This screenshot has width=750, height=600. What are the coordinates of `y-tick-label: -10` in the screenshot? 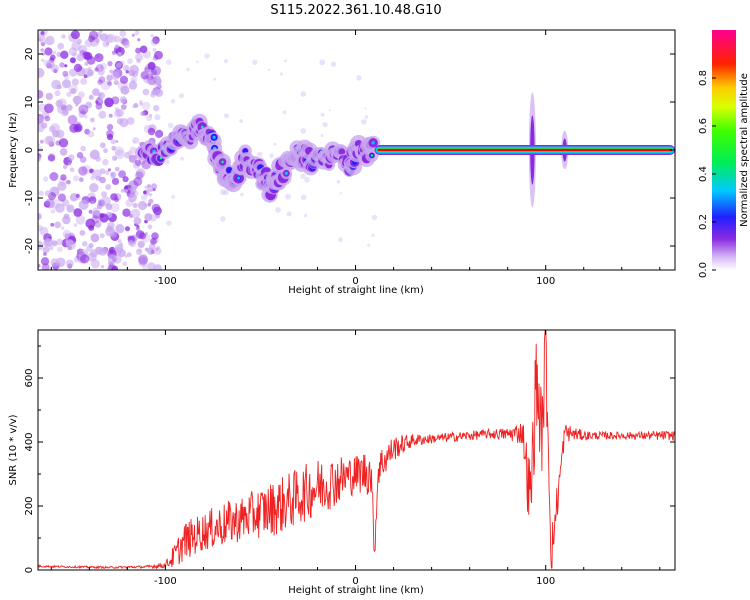 It's located at (29, 198).